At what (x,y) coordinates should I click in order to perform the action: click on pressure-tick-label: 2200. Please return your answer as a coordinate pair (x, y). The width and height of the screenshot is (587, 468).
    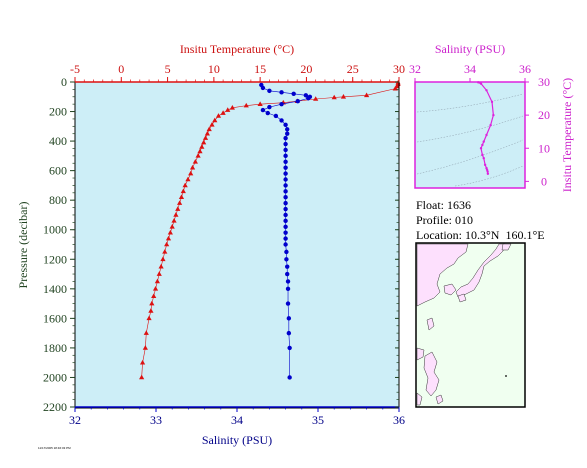
    Looking at the image, I should click on (55, 407).